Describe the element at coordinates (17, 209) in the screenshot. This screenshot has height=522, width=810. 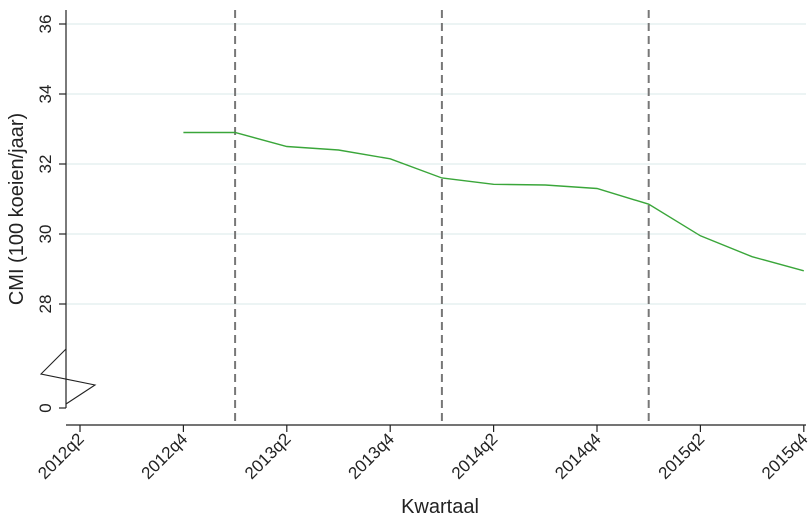
I see `y-axis-title: CMI (100 koeien/jaar)` at that location.